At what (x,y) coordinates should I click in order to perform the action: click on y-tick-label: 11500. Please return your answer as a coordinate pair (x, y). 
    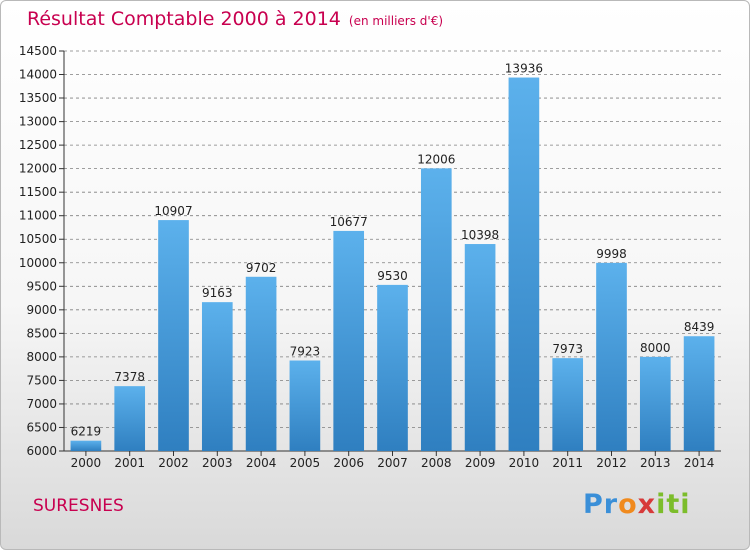
    Looking at the image, I should click on (38, 192).